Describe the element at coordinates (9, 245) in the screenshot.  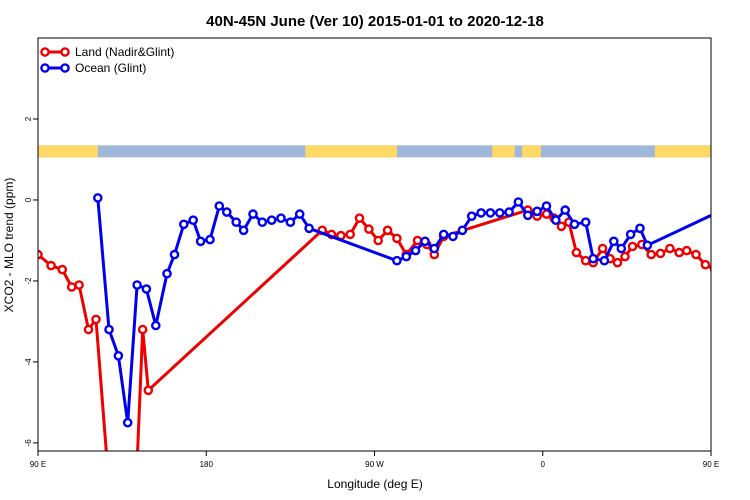
I see `y-axis-label: XCO2 - MLO trend (ppm)` at that location.